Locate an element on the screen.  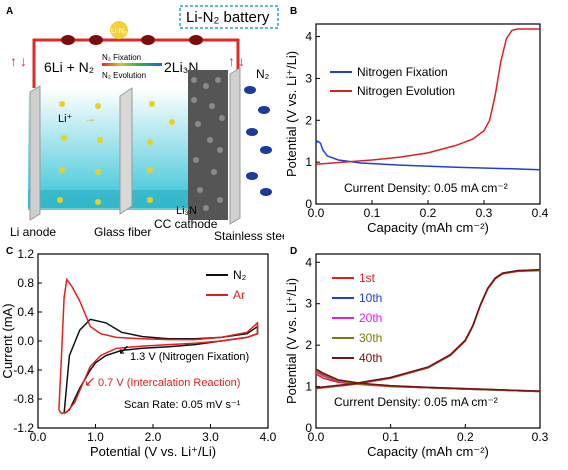
legend-label: 10th is located at coordinates (370, 298).